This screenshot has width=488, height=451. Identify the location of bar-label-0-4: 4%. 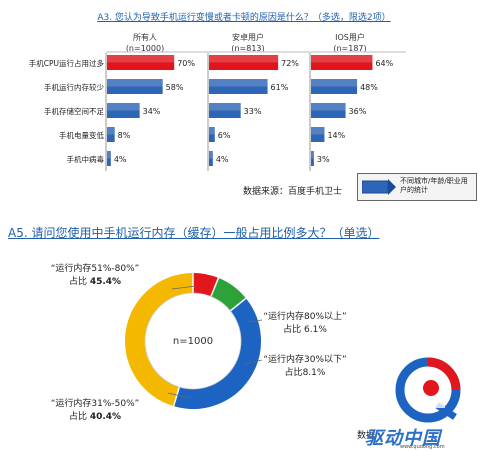
(120, 159).